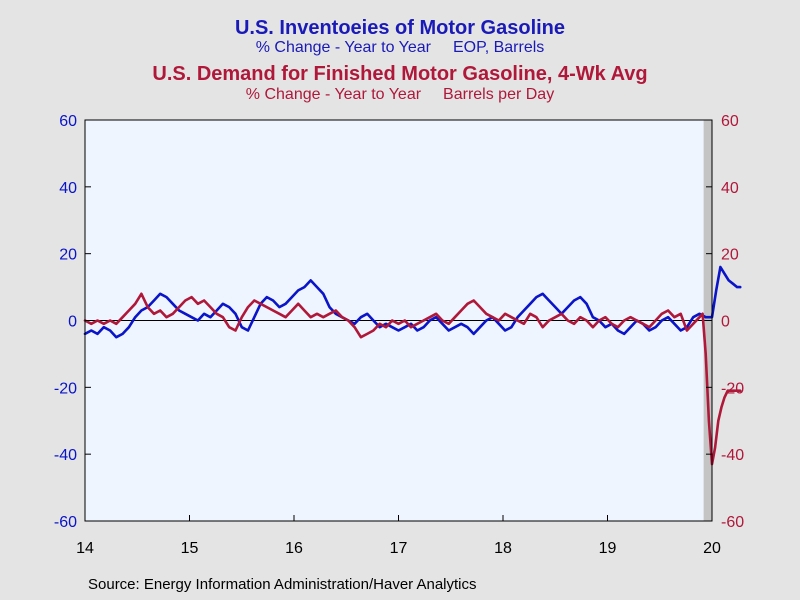 Image resolution: width=800 pixels, height=600 pixels. What do you see at coordinates (730, 121) in the screenshot?
I see `y-tick-label-right: 60` at bounding box center [730, 121].